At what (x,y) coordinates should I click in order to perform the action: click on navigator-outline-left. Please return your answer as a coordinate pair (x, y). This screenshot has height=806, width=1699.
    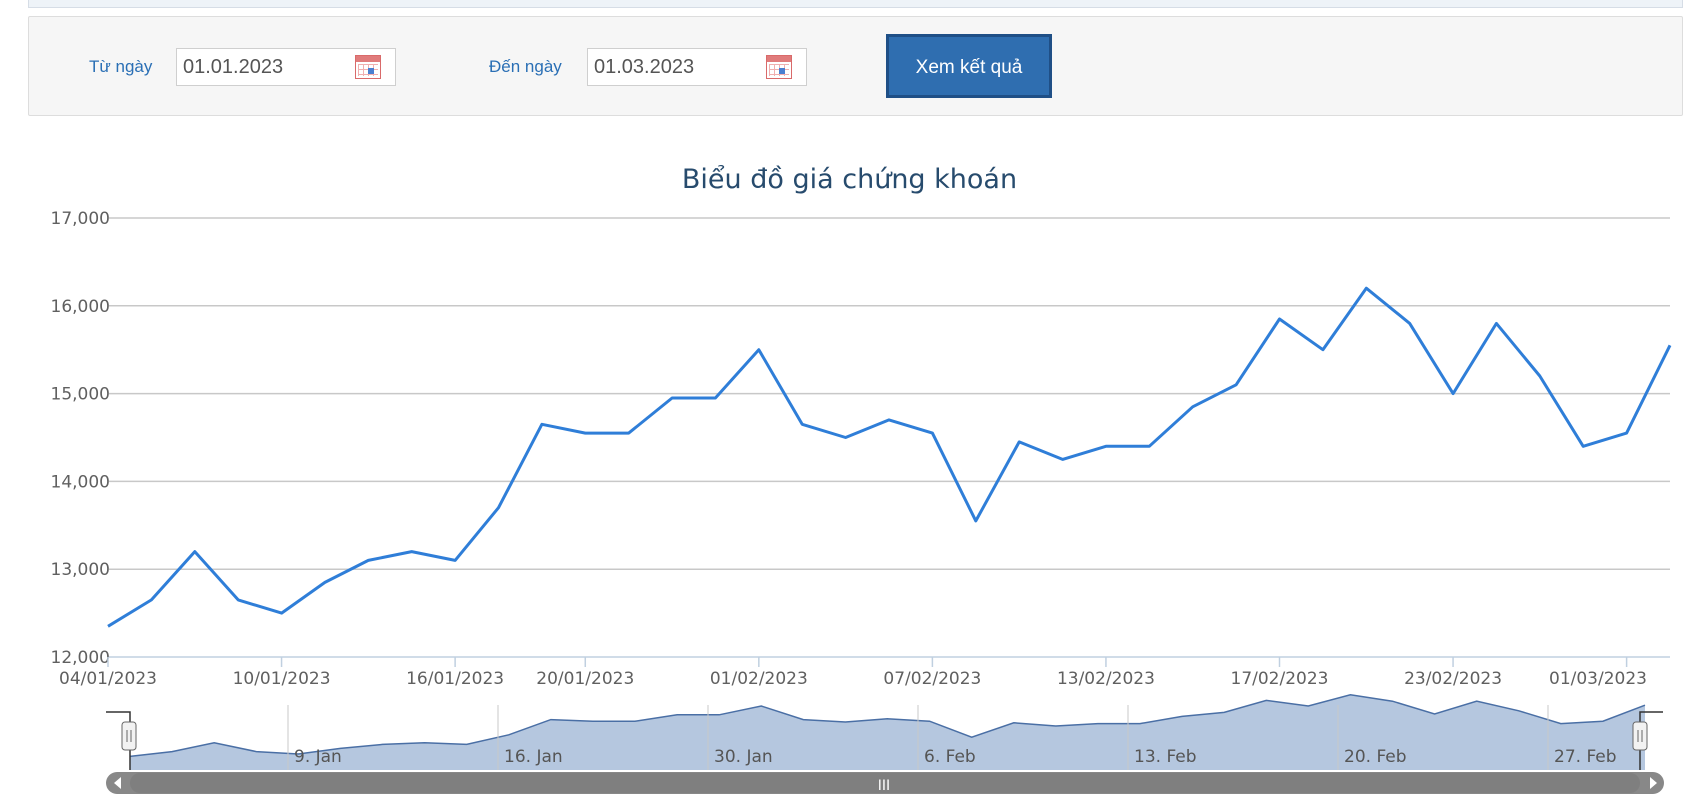
    Looking at the image, I should click on (118, 740).